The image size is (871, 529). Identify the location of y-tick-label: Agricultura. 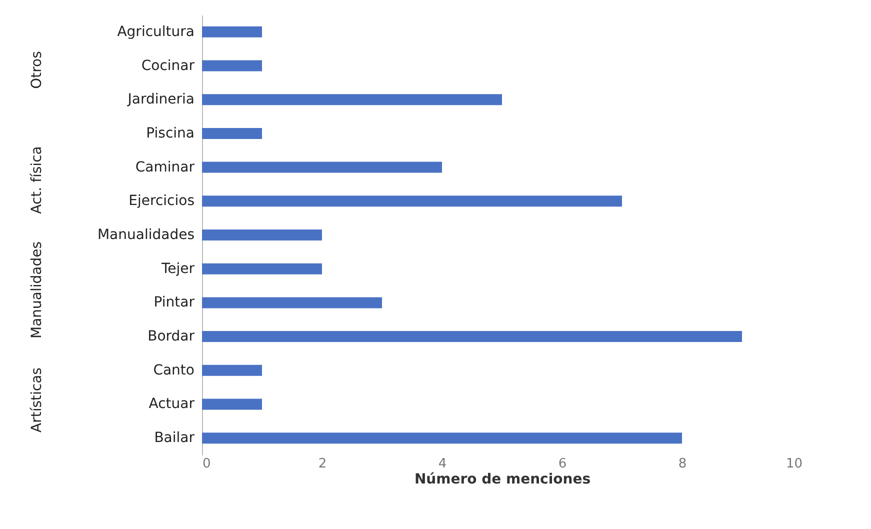
(155, 32).